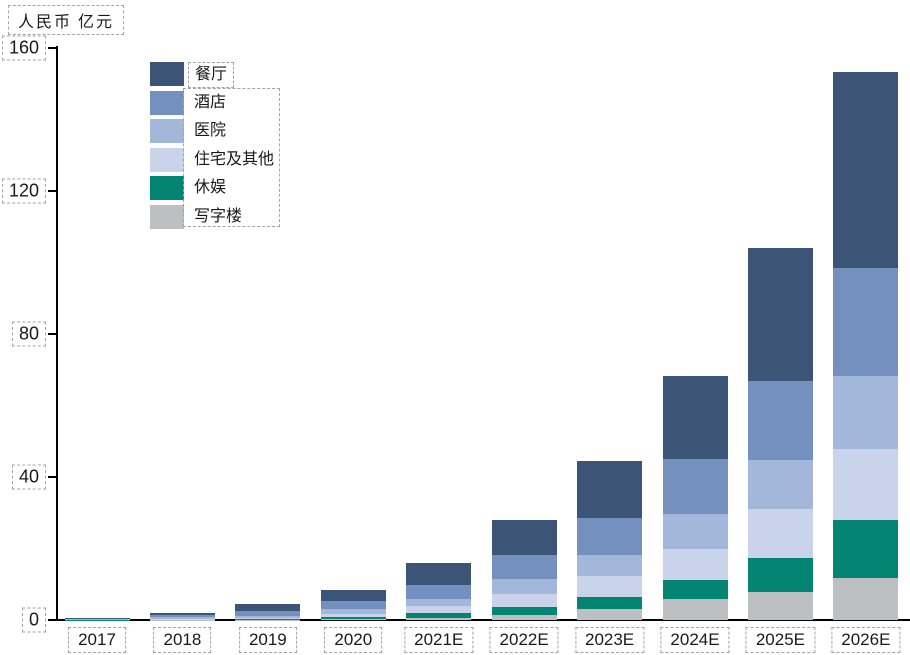 The image size is (910, 655). Describe the element at coordinates (695, 531) in the screenshot. I see `bar-segment-2024E-医院` at that location.